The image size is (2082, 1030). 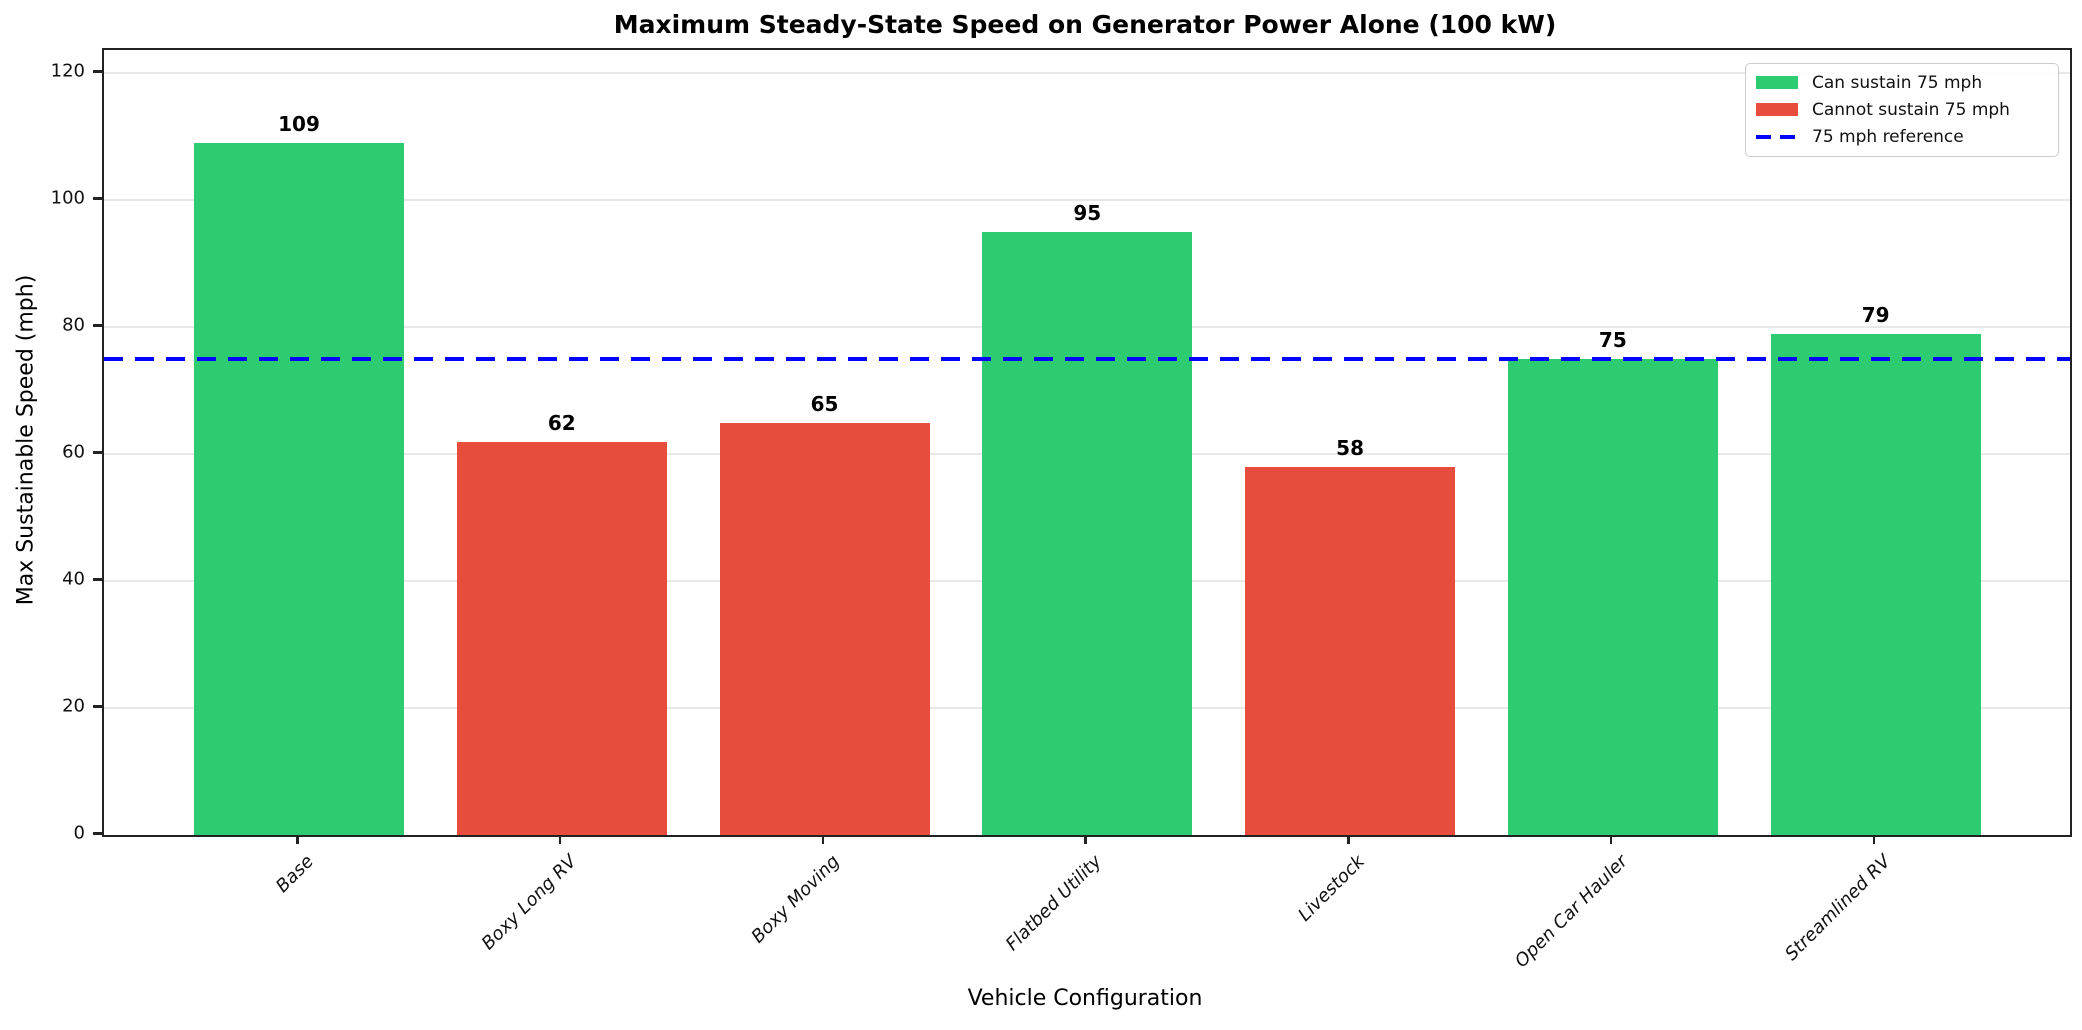 I want to click on bar-livestock, so click(x=1350, y=650).